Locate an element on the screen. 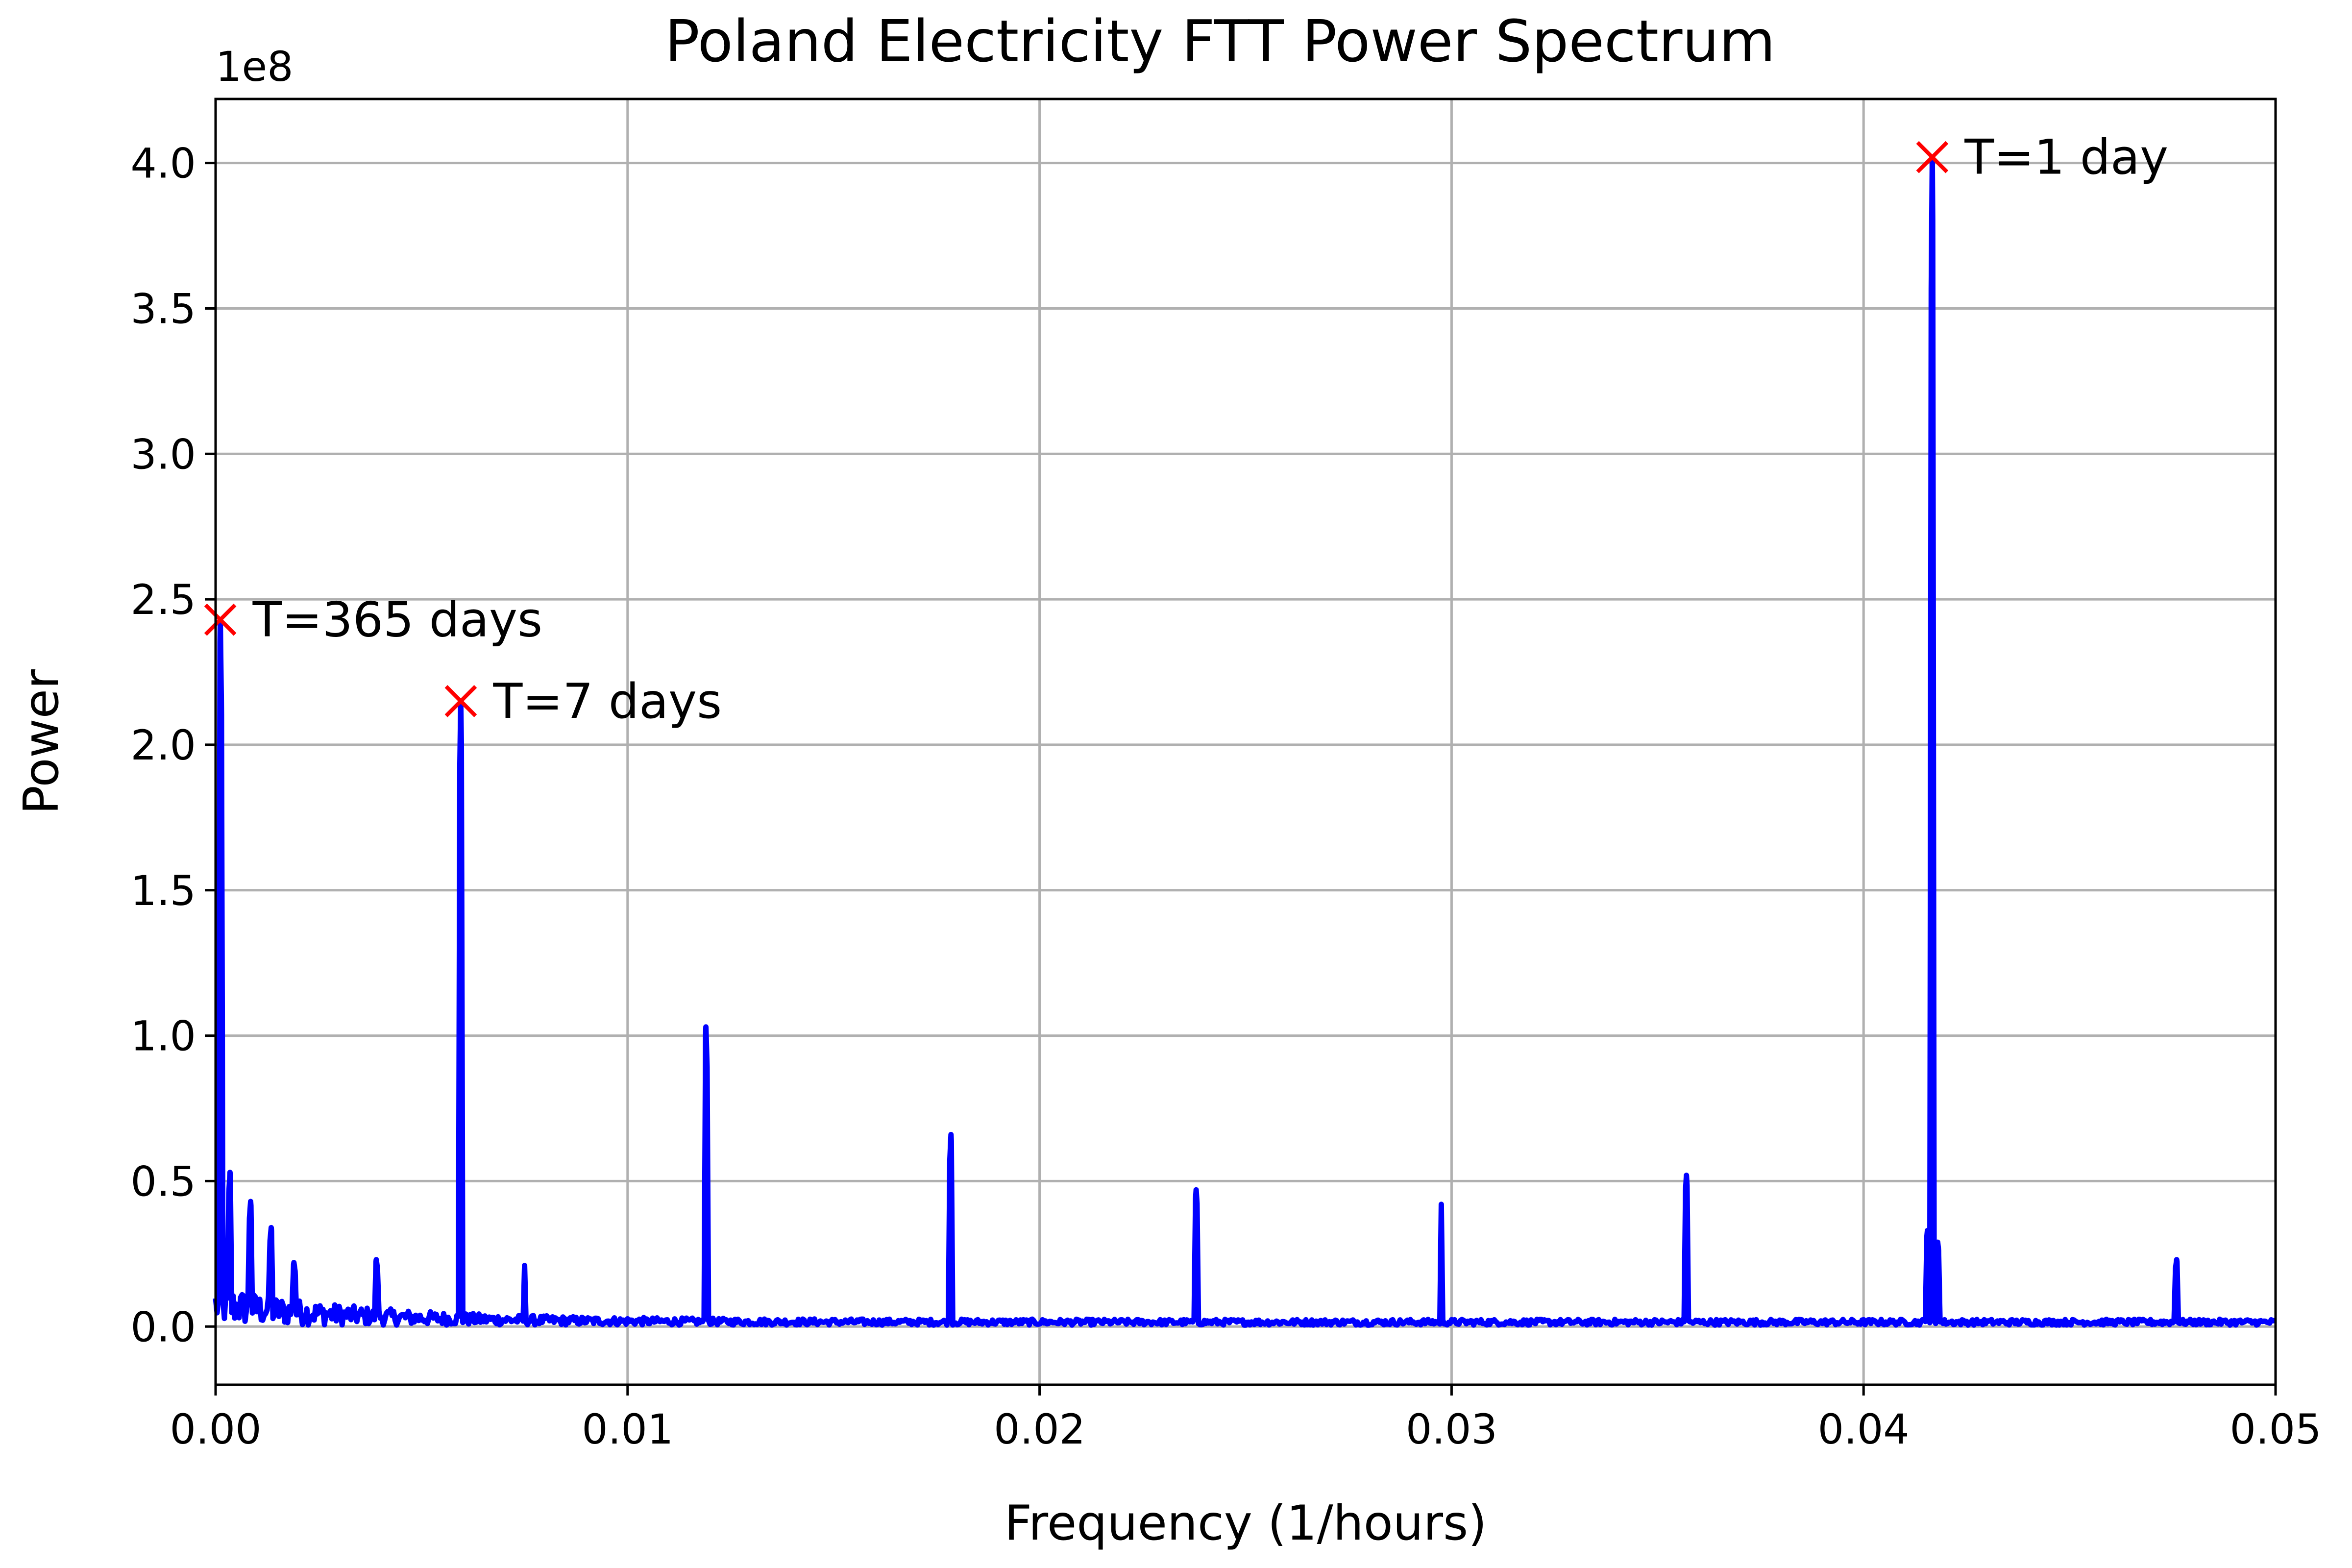  y-axis-ticks: 0.0 0.5 1.0 1.5 2.0 2.5 3.0 3.5 4.0 is located at coordinates (173, 745).